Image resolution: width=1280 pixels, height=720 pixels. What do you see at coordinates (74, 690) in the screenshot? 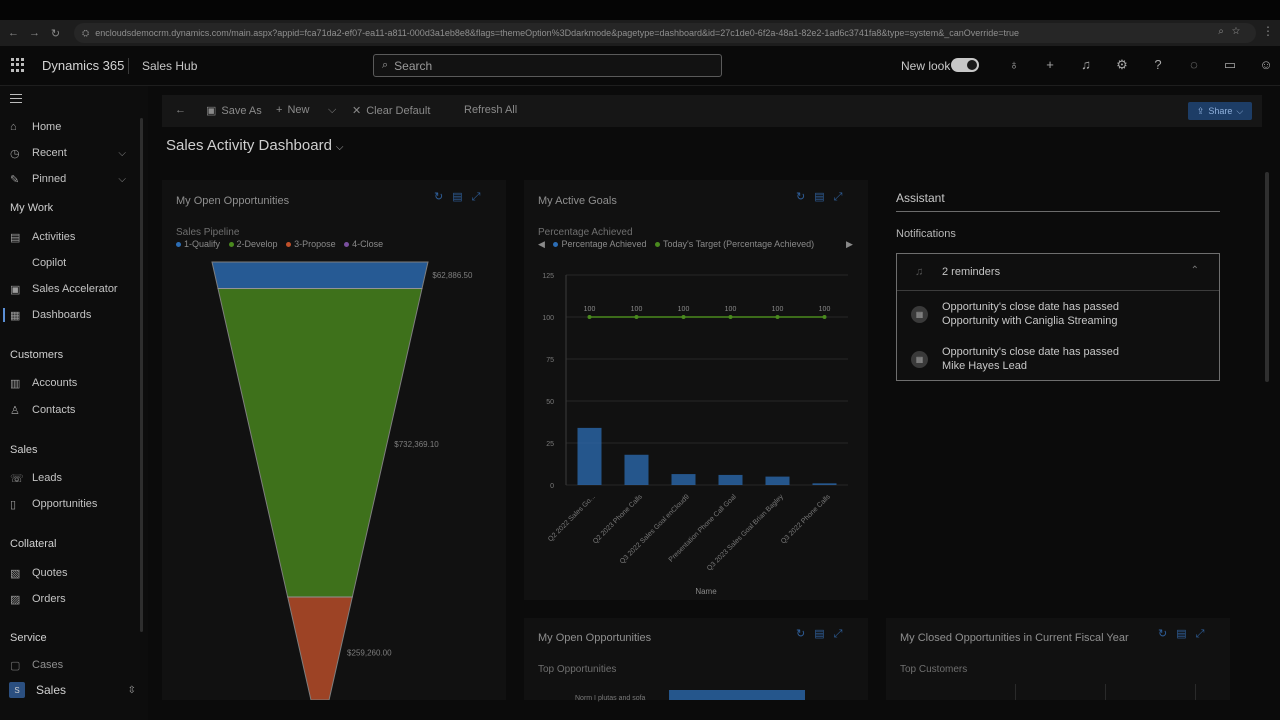
I see `area-switcher: S Sales ⇳` at bounding box center [74, 690].